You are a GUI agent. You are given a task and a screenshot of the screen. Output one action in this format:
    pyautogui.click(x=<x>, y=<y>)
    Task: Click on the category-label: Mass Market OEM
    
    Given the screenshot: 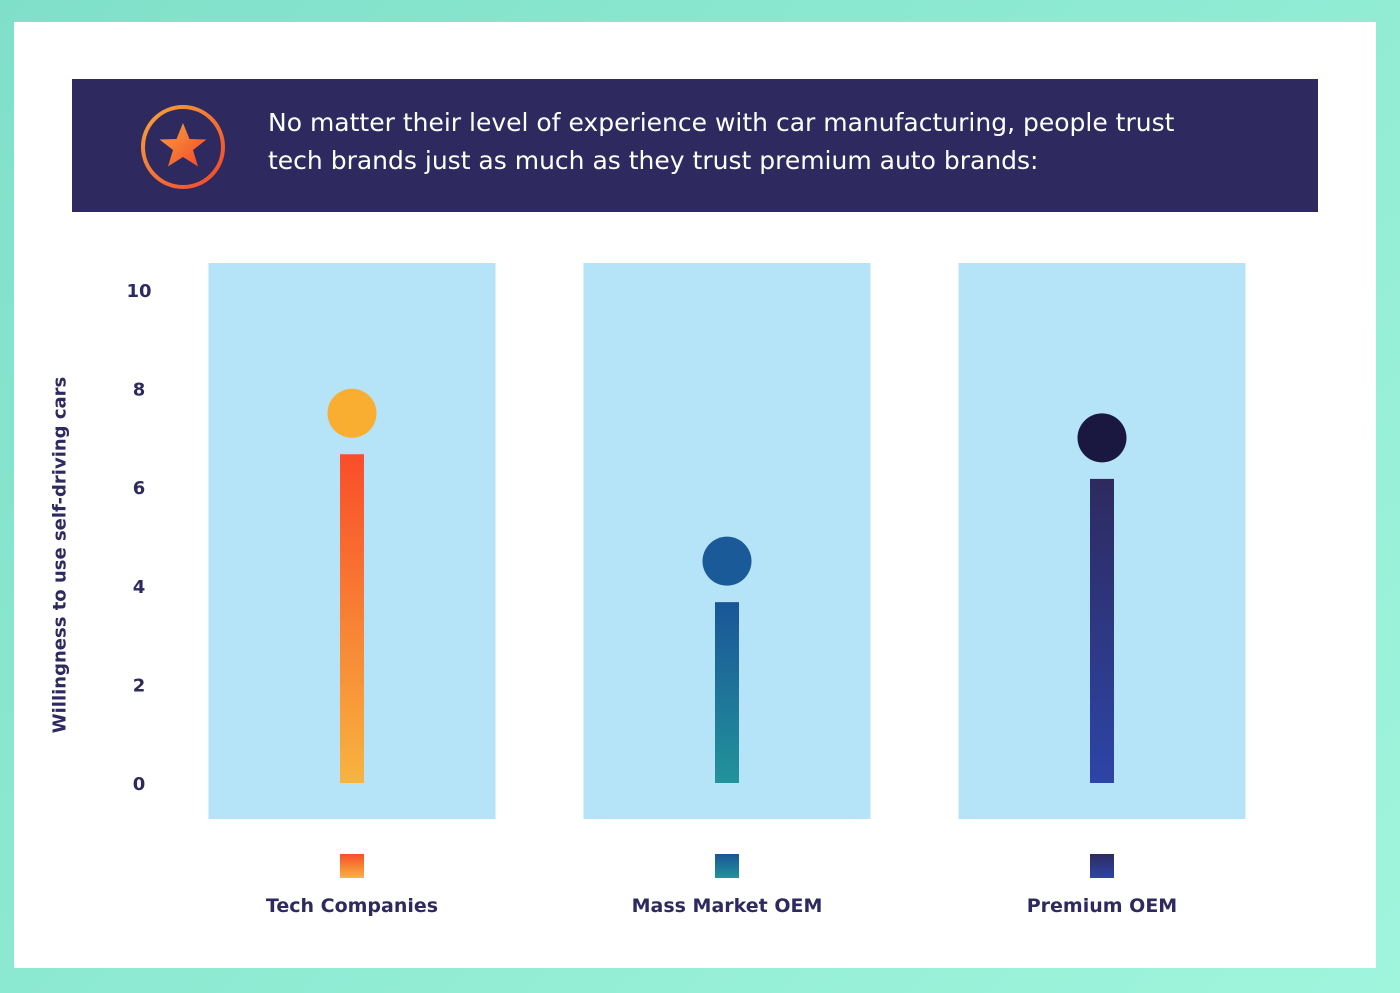 What is the action you would take?
    pyautogui.click(x=727, y=906)
    